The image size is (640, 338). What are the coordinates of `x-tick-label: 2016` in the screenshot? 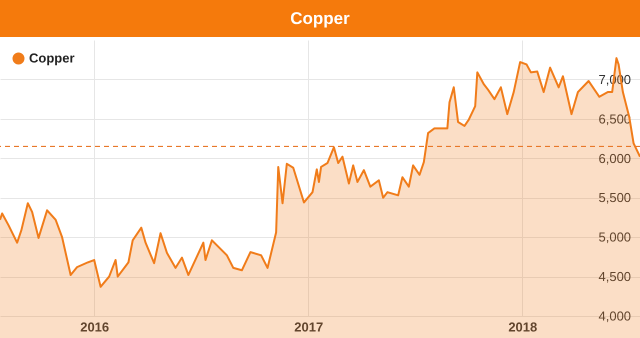 It's located at (95, 327).